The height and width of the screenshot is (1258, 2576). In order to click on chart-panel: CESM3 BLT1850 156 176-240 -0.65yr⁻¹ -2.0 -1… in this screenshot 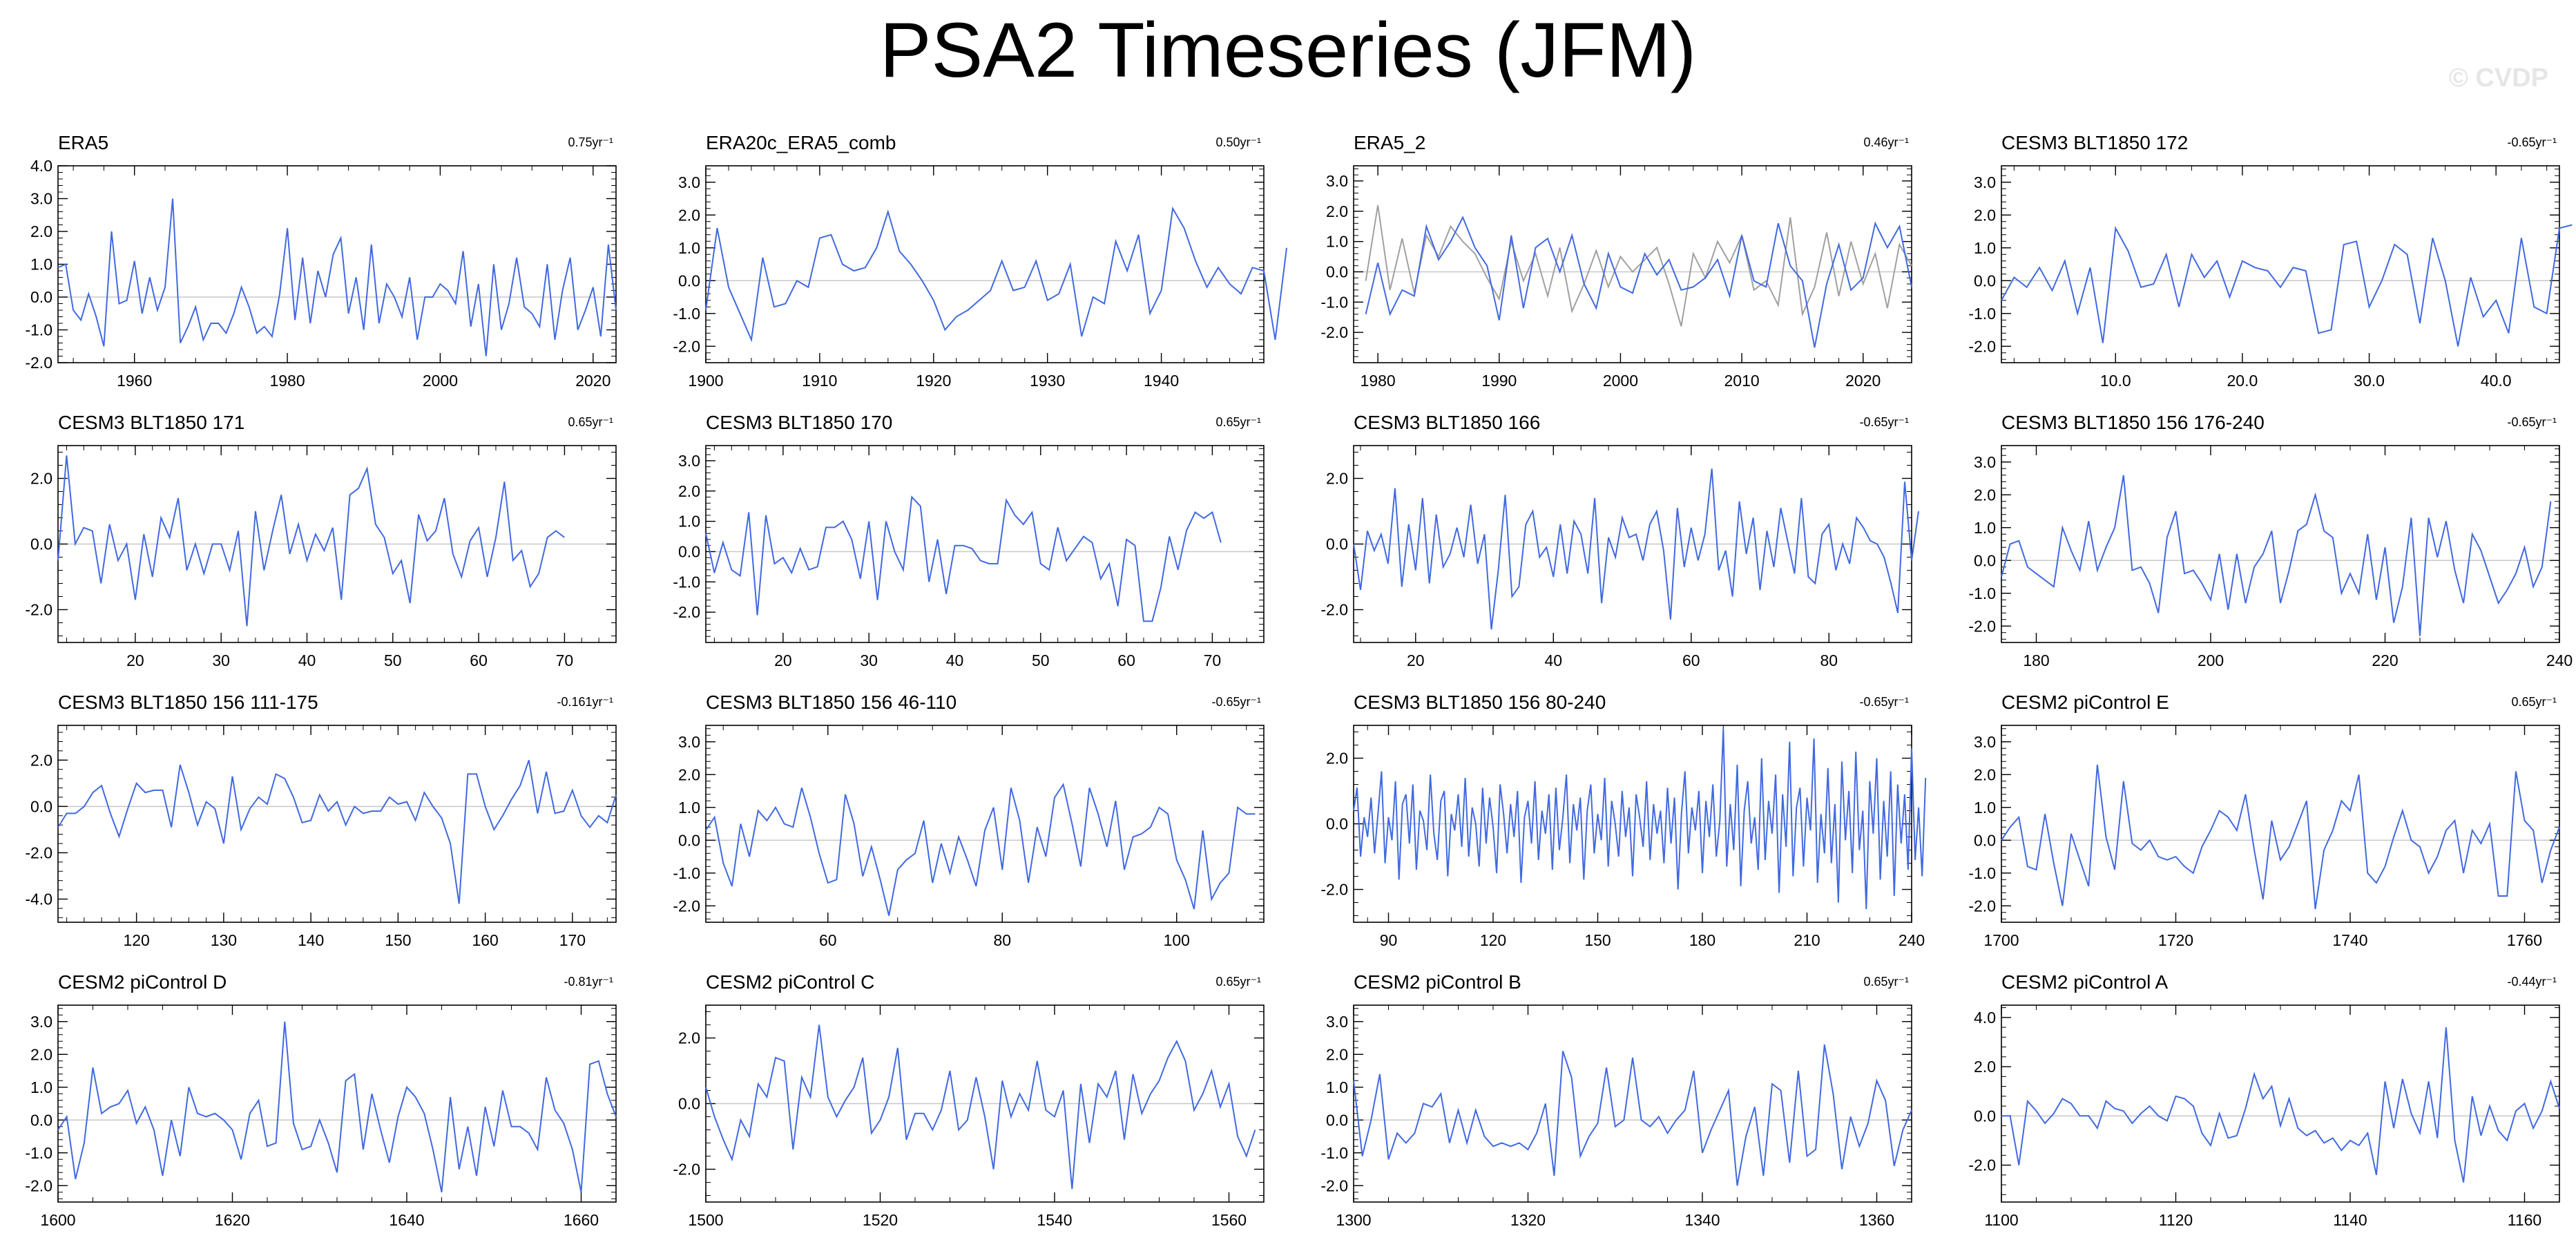, I will do `click(2270, 541)`.